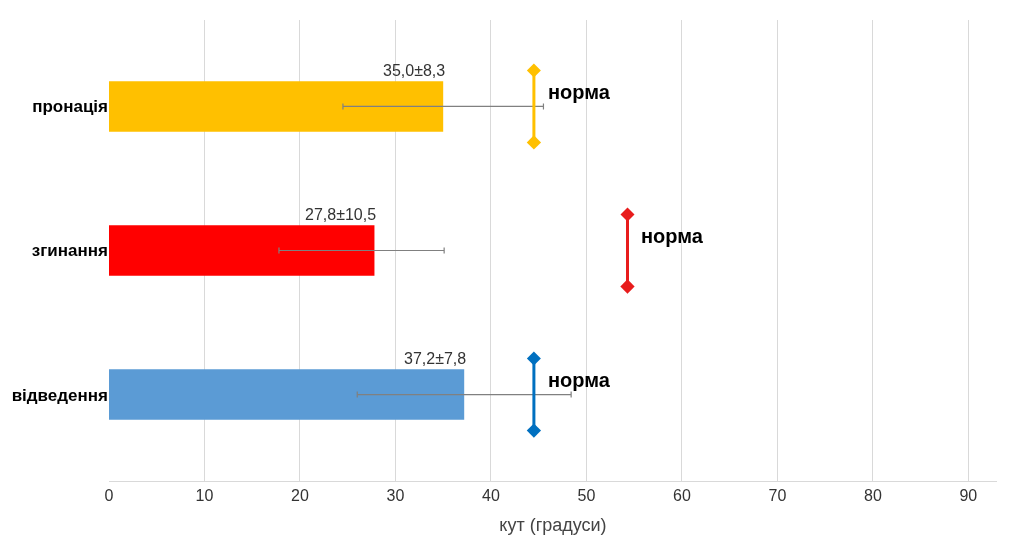  What do you see at coordinates (109, 496) in the screenshot?
I see `x-tick-label: 0` at bounding box center [109, 496].